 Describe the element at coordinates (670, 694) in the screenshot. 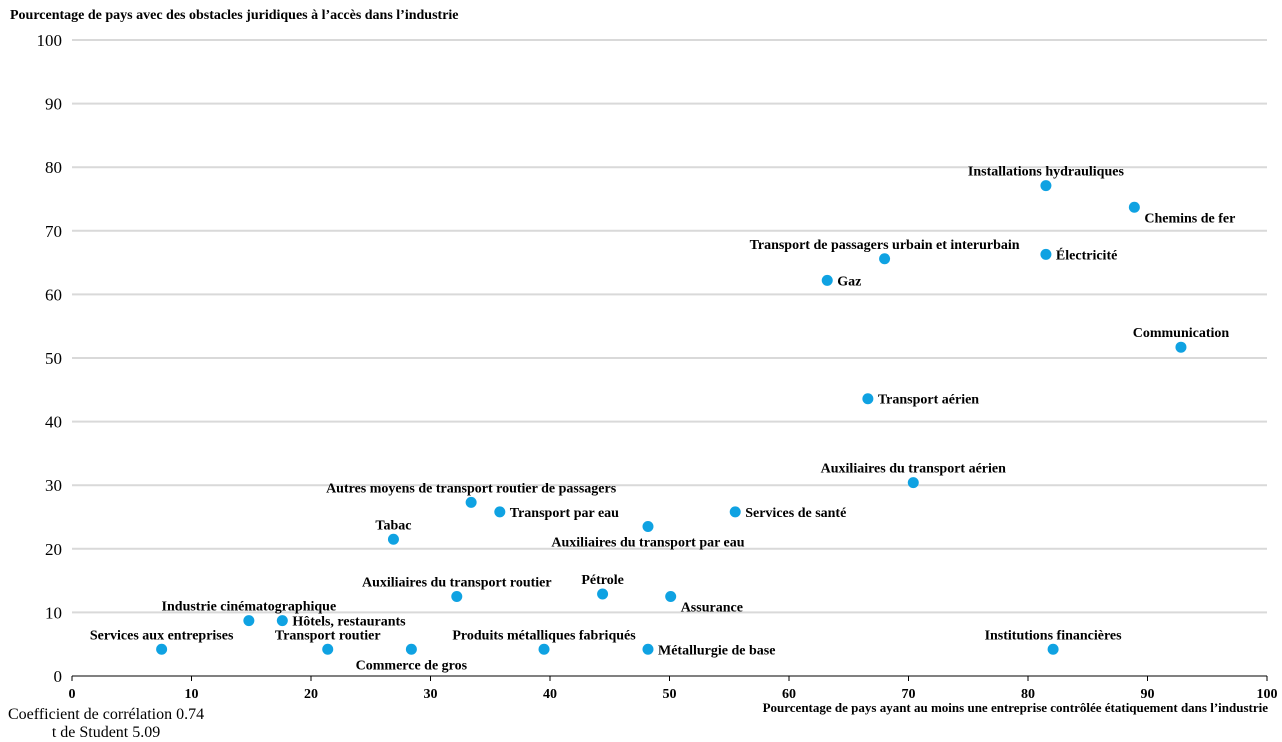

I see `x-tick-label: 50` at that location.